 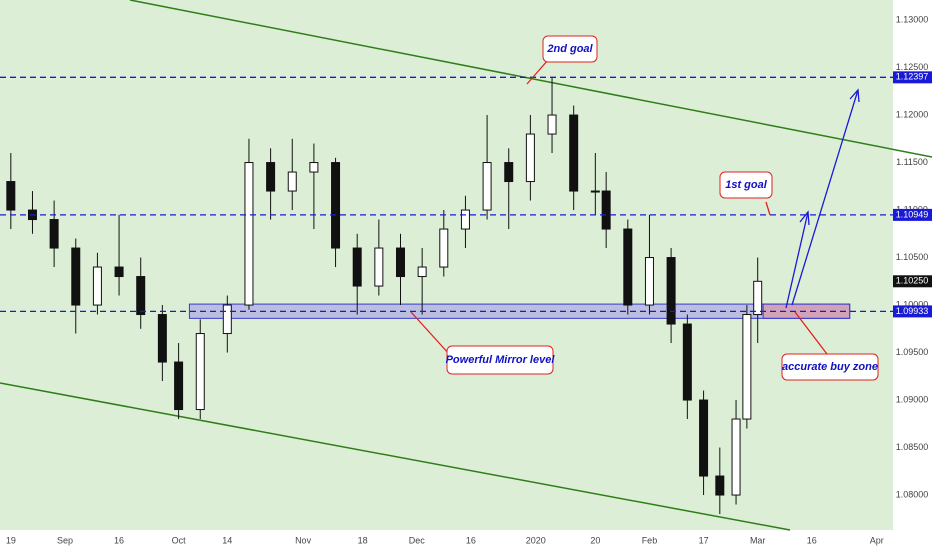 What do you see at coordinates (65, 540) in the screenshot?
I see `x-tick-label: Sep` at bounding box center [65, 540].